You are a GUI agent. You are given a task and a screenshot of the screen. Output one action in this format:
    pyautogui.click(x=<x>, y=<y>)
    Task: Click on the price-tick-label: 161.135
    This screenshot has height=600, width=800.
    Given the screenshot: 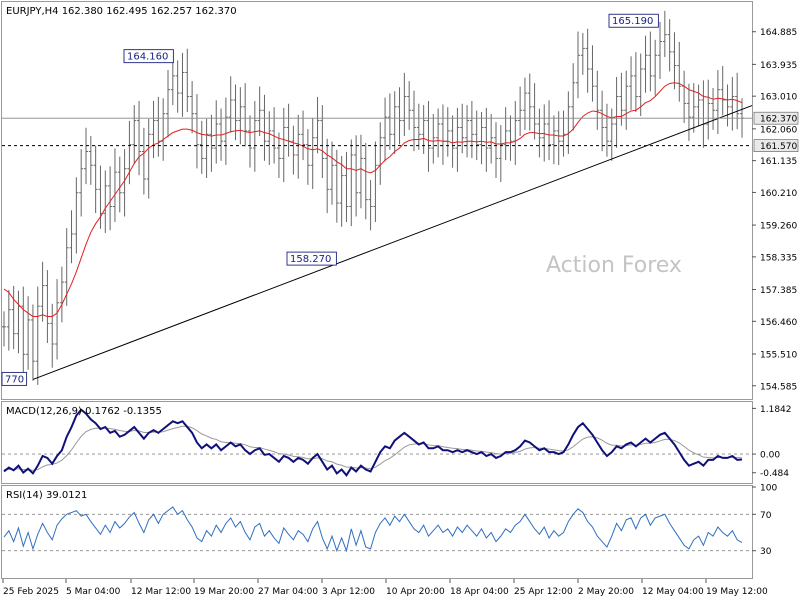 What is the action you would take?
    pyautogui.click(x=778, y=162)
    